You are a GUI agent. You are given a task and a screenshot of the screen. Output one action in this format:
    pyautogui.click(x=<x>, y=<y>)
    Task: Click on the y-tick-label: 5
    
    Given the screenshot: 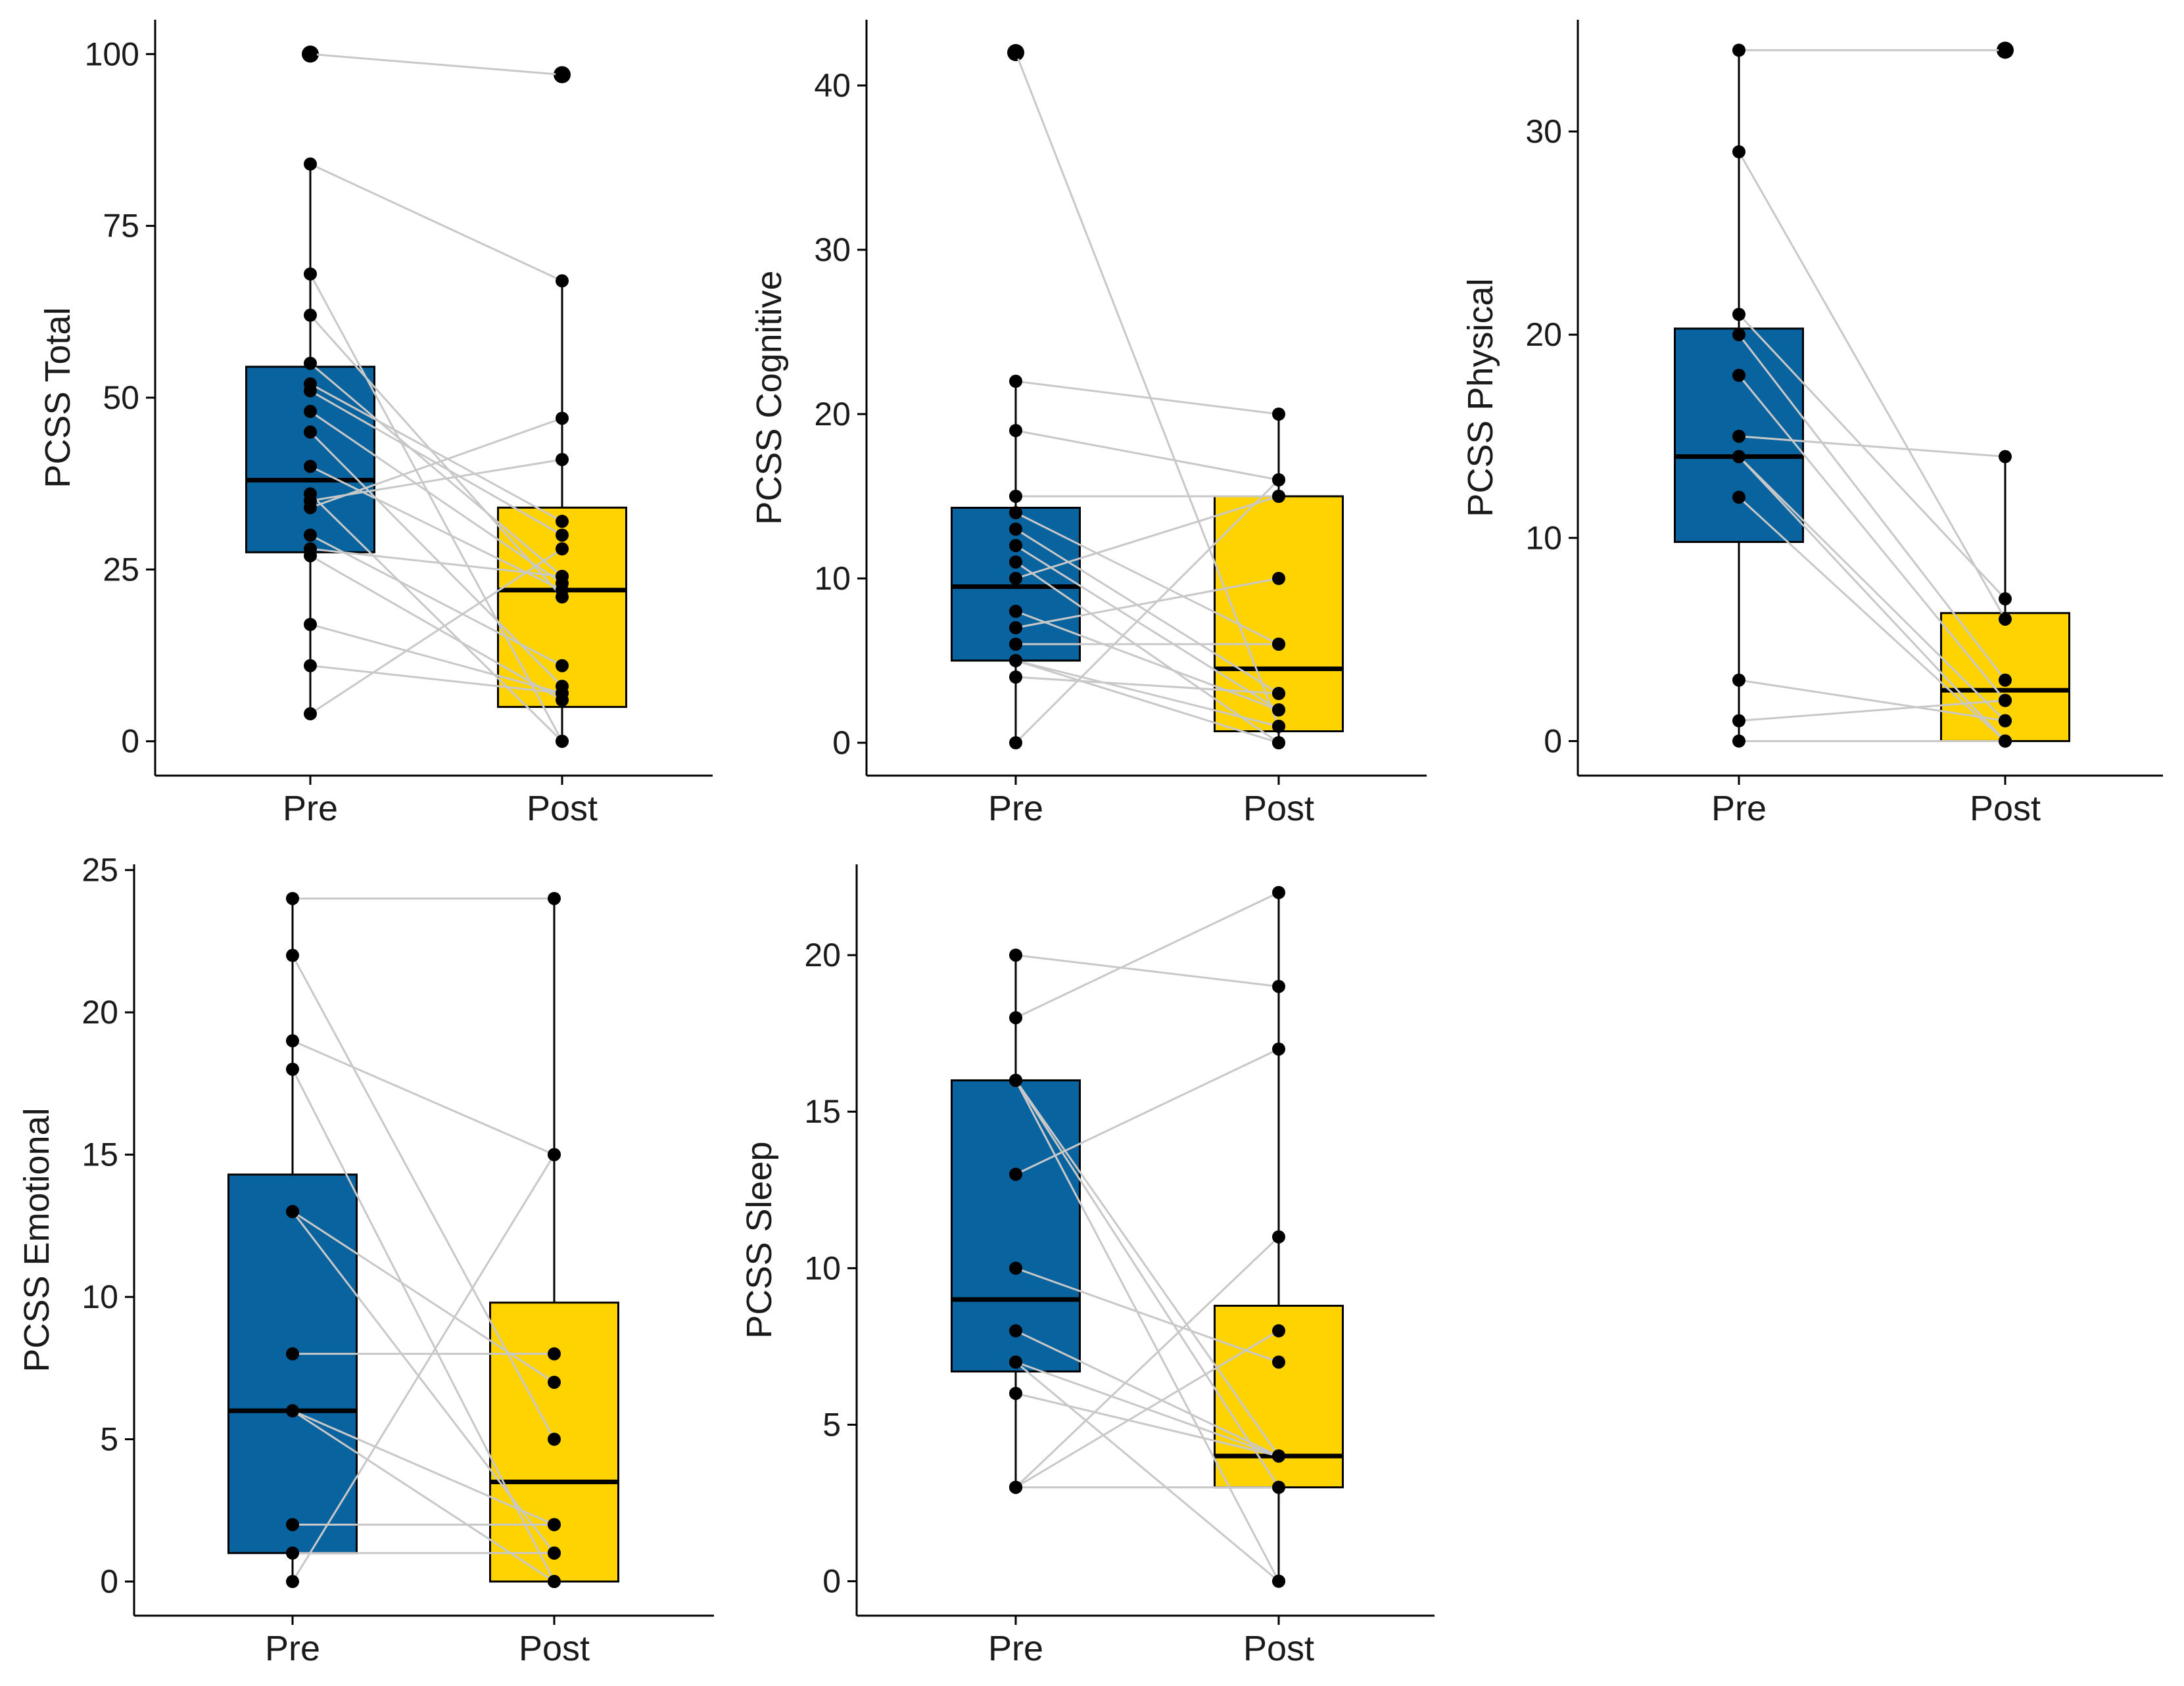 What is the action you would take?
    pyautogui.click(x=109, y=1439)
    